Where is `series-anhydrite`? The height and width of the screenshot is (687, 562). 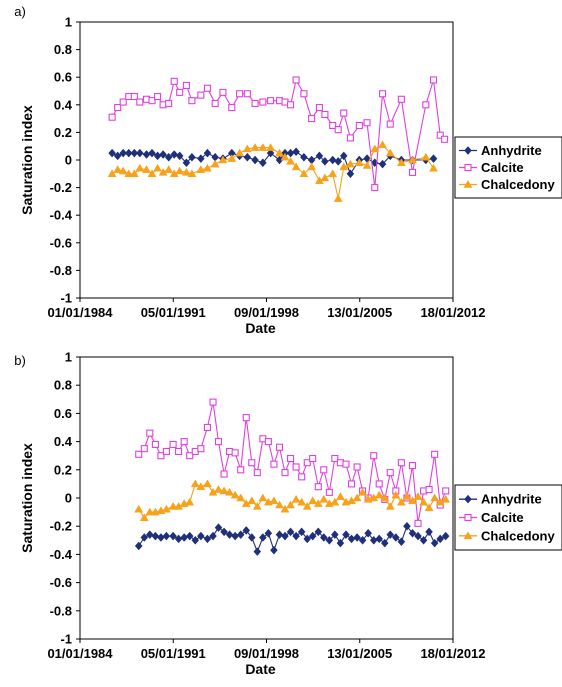 series-anhydrite is located at coordinates (273, 163).